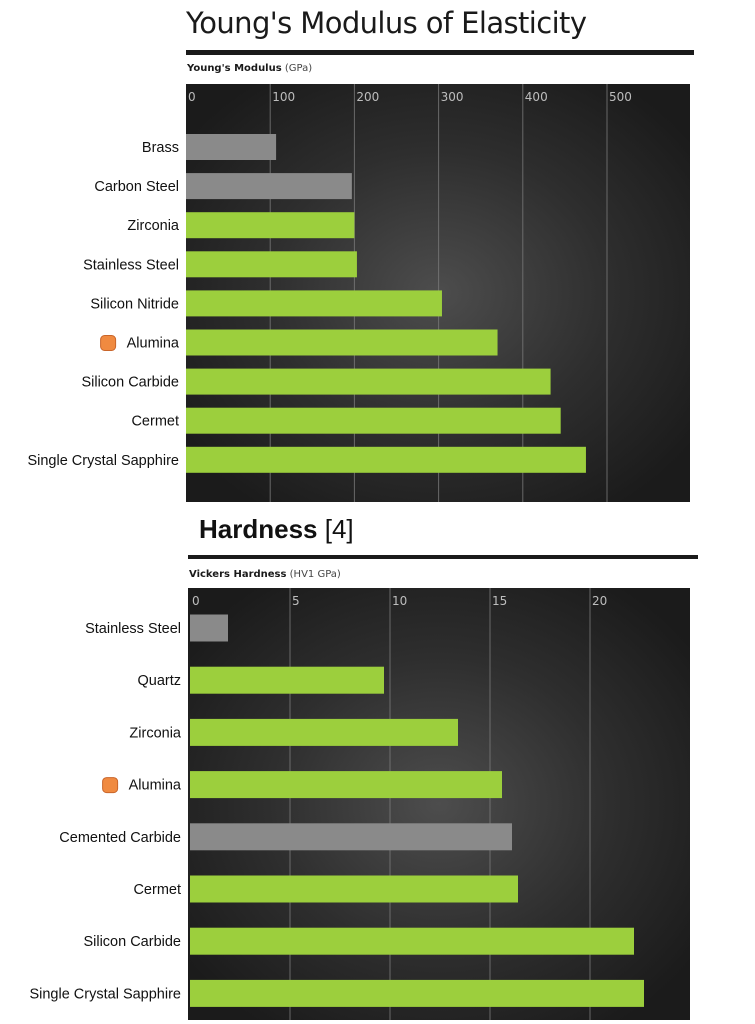 Image resolution: width=755 pixels, height=1024 pixels. What do you see at coordinates (134, 304) in the screenshot?
I see `category-label: Silicon Nitride` at bounding box center [134, 304].